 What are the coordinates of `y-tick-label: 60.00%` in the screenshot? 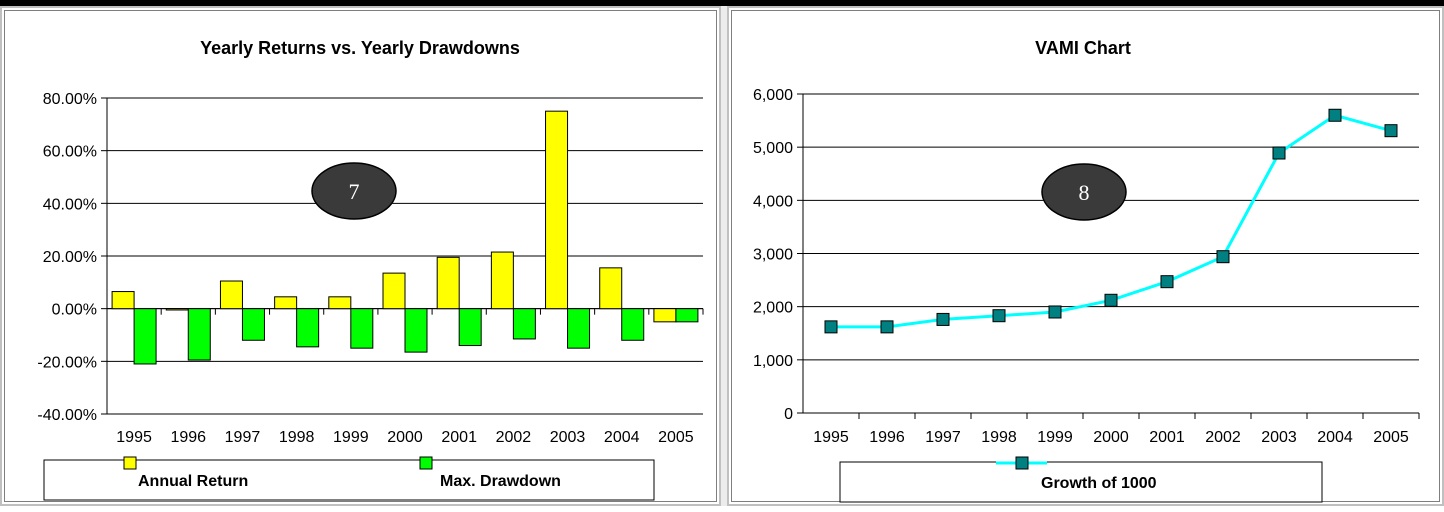 It's located at (70, 152).